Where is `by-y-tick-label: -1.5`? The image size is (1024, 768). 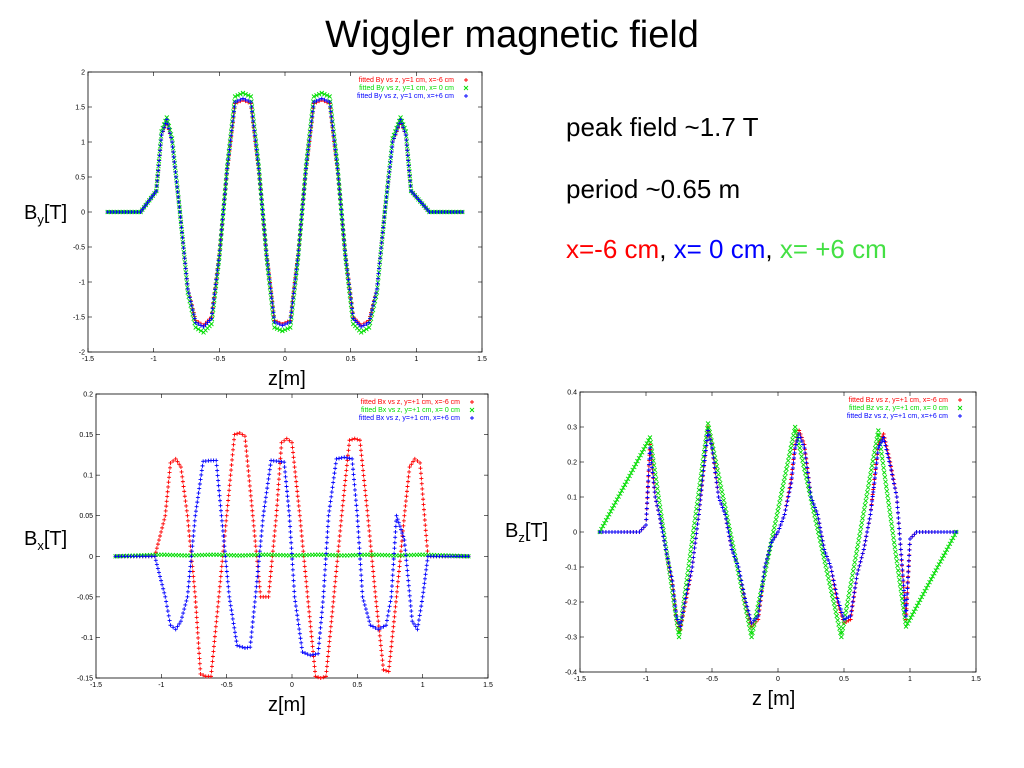 by-y-tick-label: -1.5 is located at coordinates (79, 318).